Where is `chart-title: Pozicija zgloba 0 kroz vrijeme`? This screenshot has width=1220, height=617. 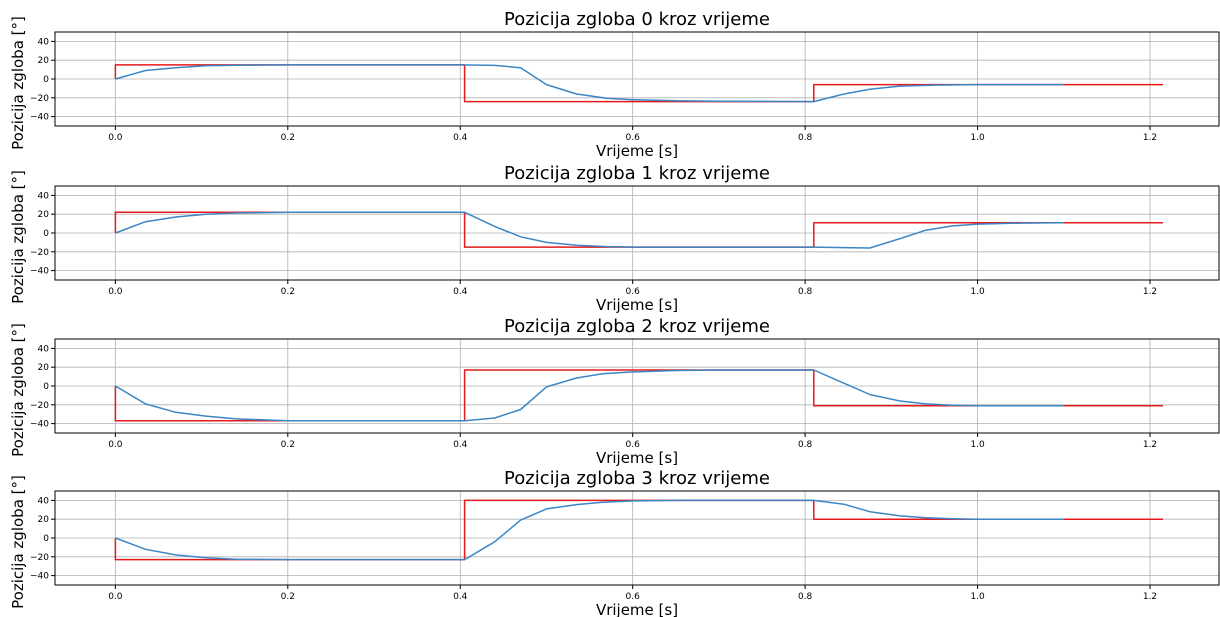
chart-title: Pozicija zgloba 0 kroz vrijeme is located at coordinates (637, 19).